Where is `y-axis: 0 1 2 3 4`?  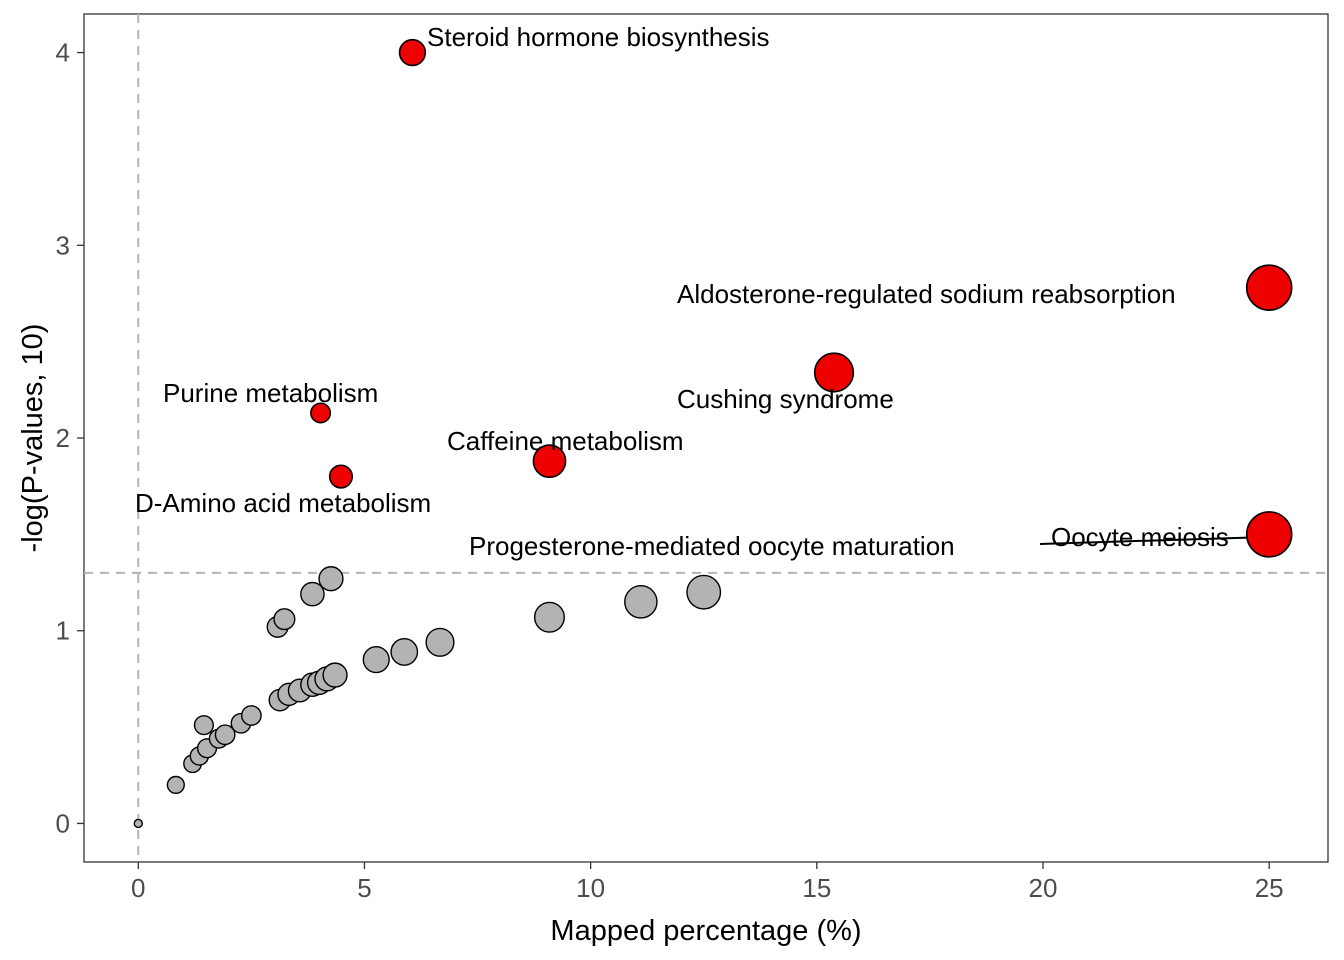
y-axis: 0 1 2 3 4 is located at coordinates (70, 438).